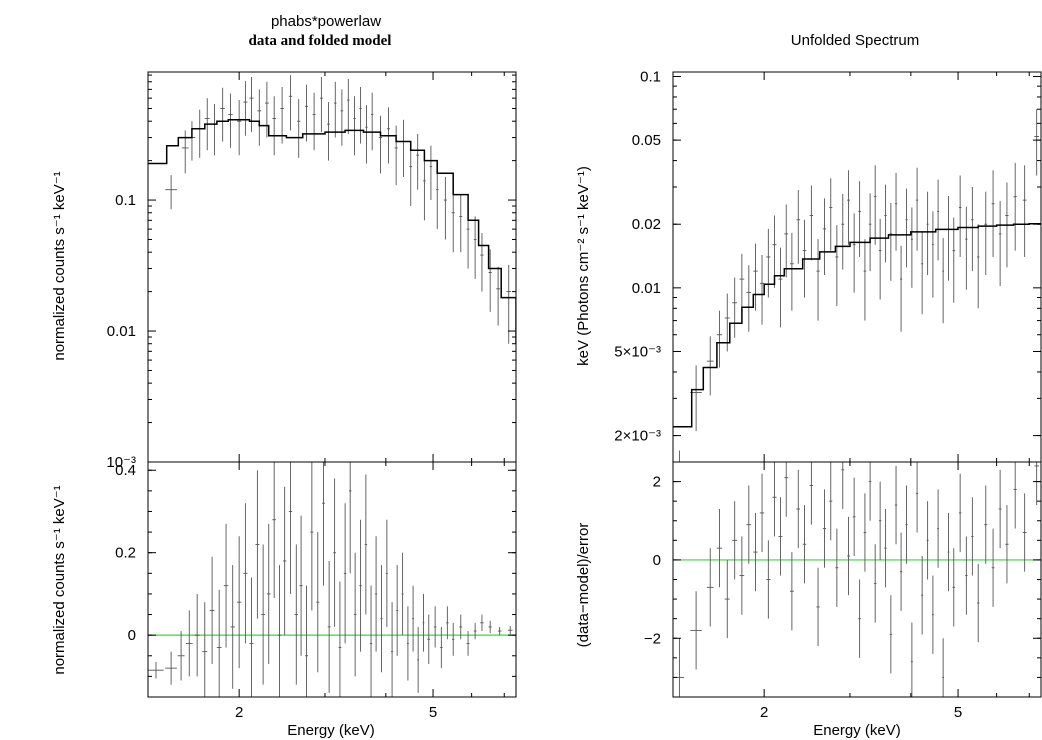  What do you see at coordinates (637, 436) in the screenshot?
I see `y-tick-label: 2×10⁻³` at bounding box center [637, 436].